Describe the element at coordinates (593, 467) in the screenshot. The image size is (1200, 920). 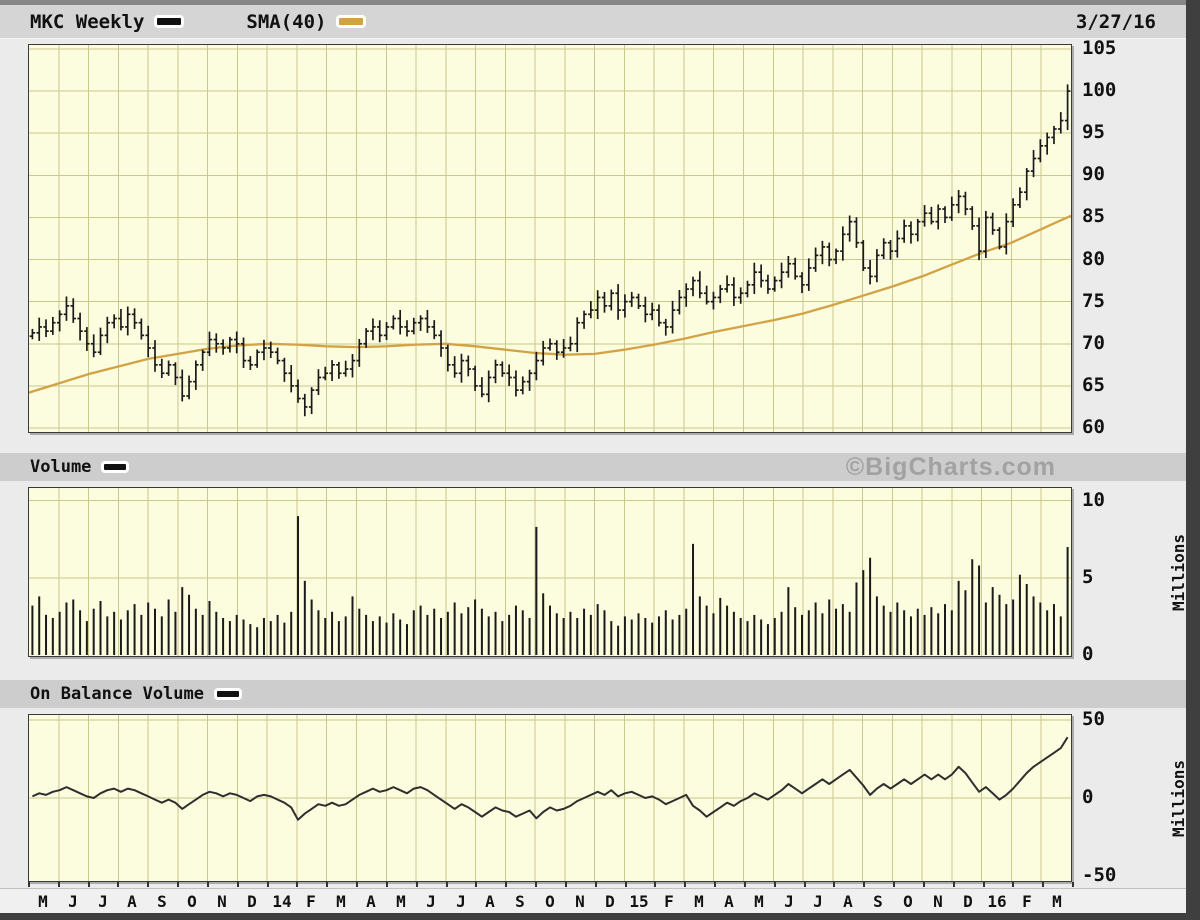
I see `volume-section-bar: Volume ©BigCharts.com` at that location.